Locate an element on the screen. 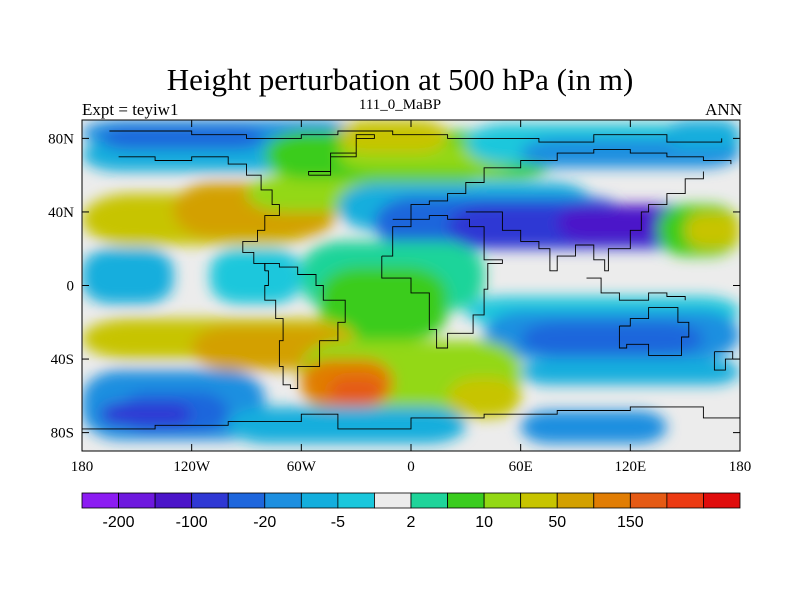  chart-title: Height perturbation at 500 hPa (in m) is located at coordinates (400, 79).